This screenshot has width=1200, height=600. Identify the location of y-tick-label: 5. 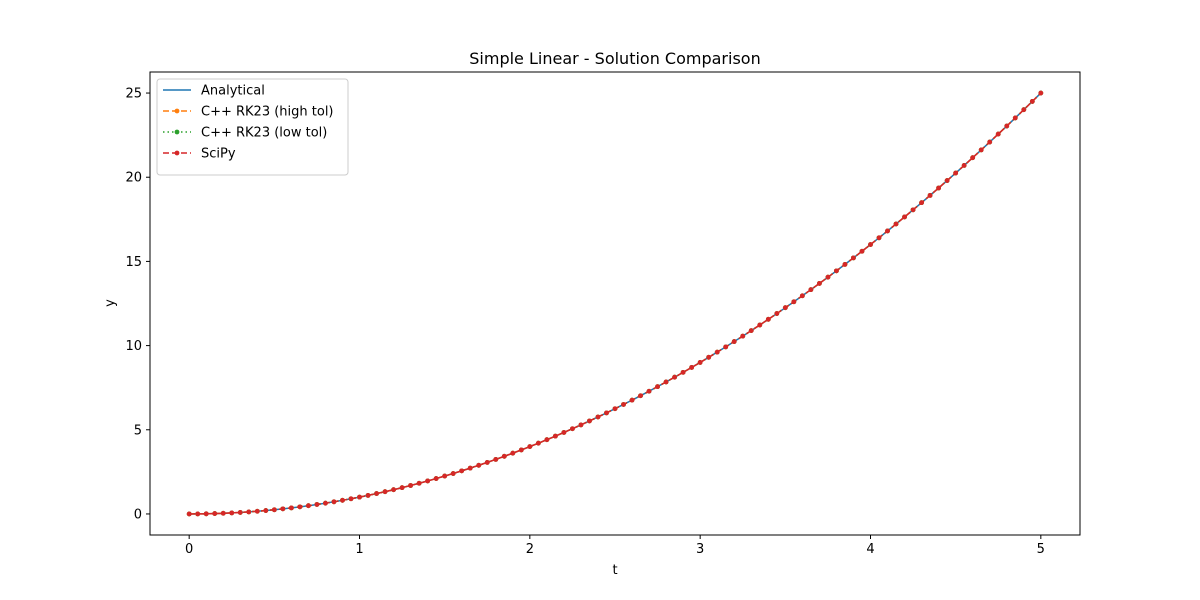
(138, 430).